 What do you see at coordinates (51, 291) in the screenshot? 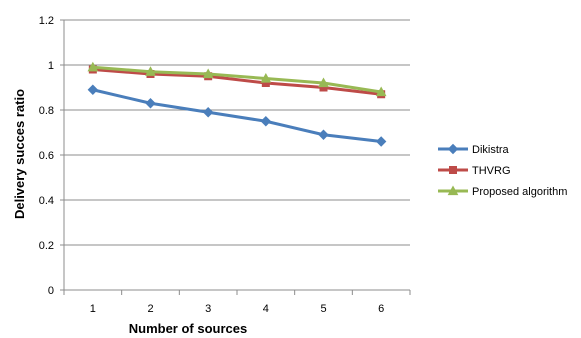
I see `y-tick-label: 0` at bounding box center [51, 291].